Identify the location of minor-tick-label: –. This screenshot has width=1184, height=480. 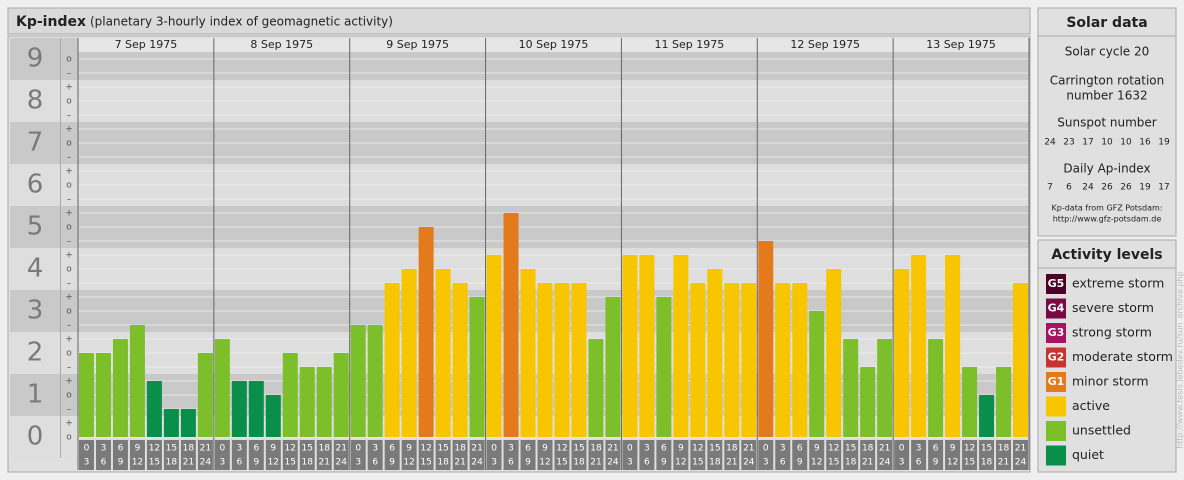
(69, 199).